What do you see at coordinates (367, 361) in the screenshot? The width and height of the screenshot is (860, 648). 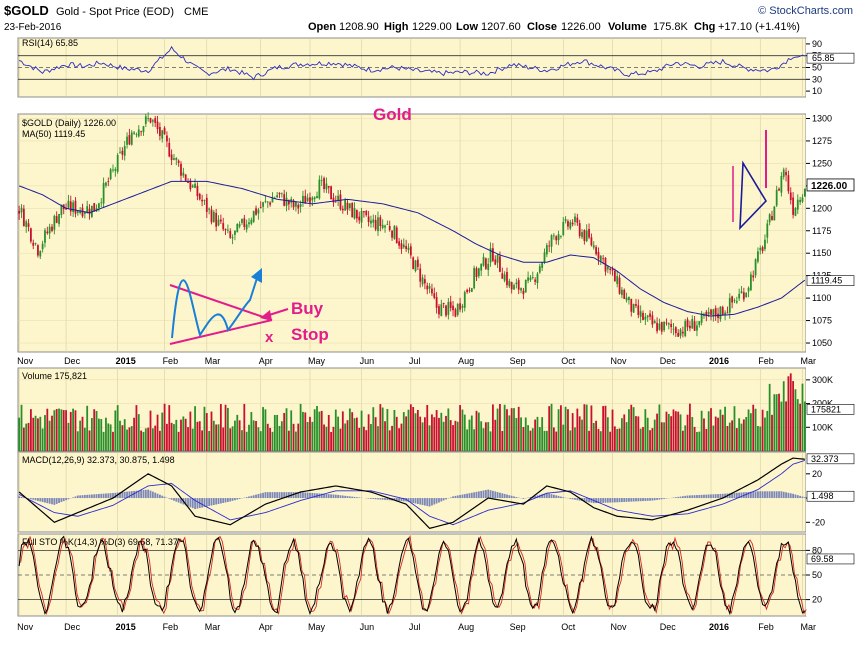 I see `x-tick-label: Jun` at bounding box center [367, 361].